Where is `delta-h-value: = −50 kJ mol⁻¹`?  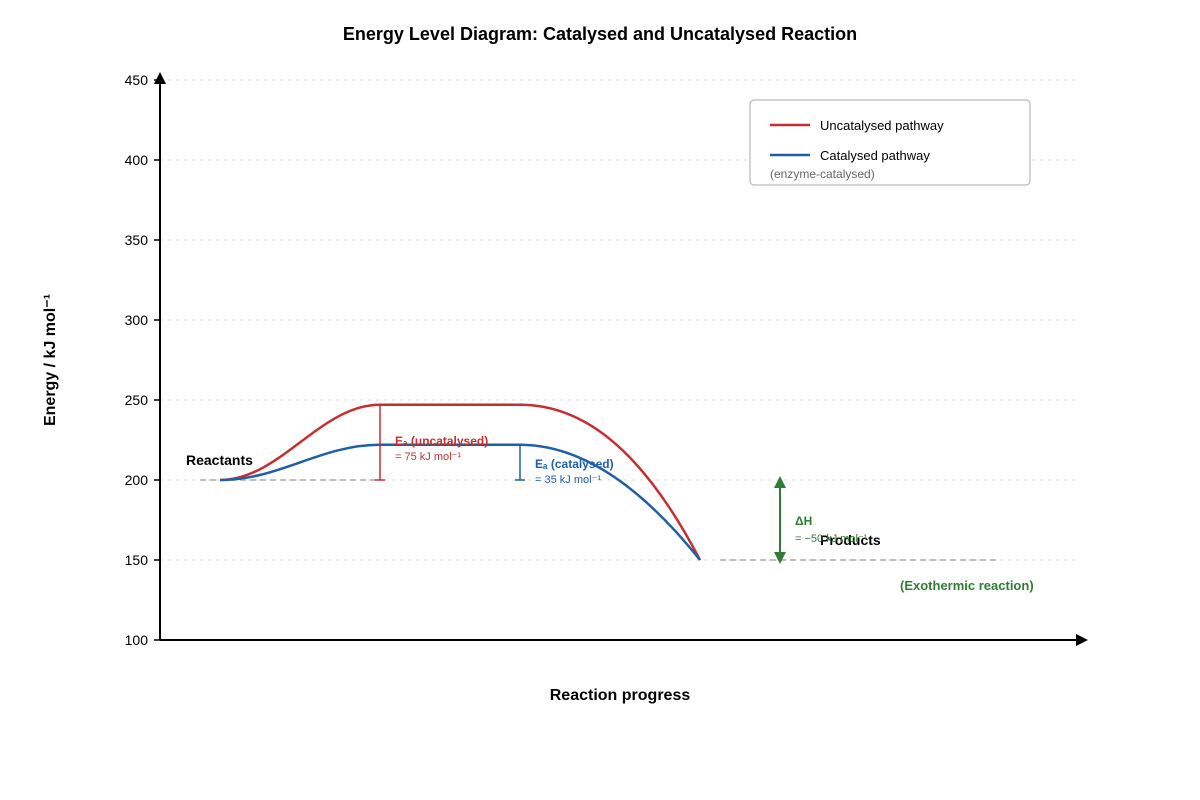
delta-h-value: = −50 kJ mol⁻¹ is located at coordinates (831, 539).